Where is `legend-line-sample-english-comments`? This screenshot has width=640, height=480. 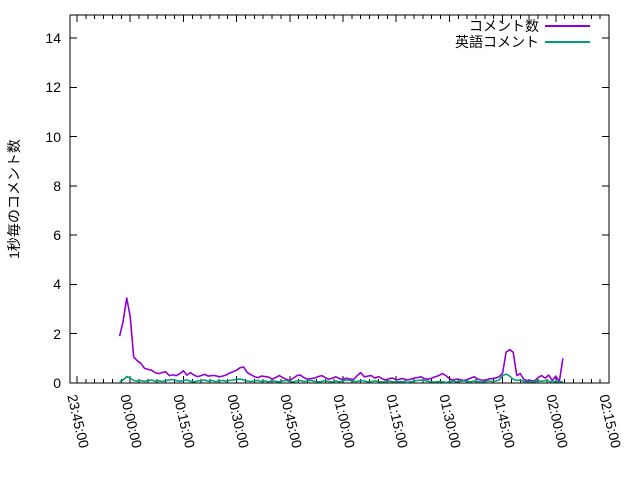 legend-line-sample-english-comments is located at coordinates (567, 42).